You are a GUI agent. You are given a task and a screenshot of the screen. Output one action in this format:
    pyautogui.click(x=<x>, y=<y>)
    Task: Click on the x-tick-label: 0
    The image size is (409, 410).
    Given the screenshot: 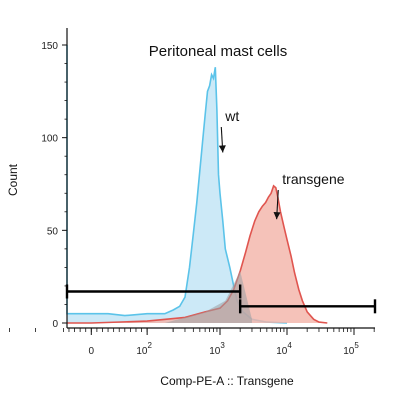 What is the action you would take?
    pyautogui.click(x=92, y=351)
    